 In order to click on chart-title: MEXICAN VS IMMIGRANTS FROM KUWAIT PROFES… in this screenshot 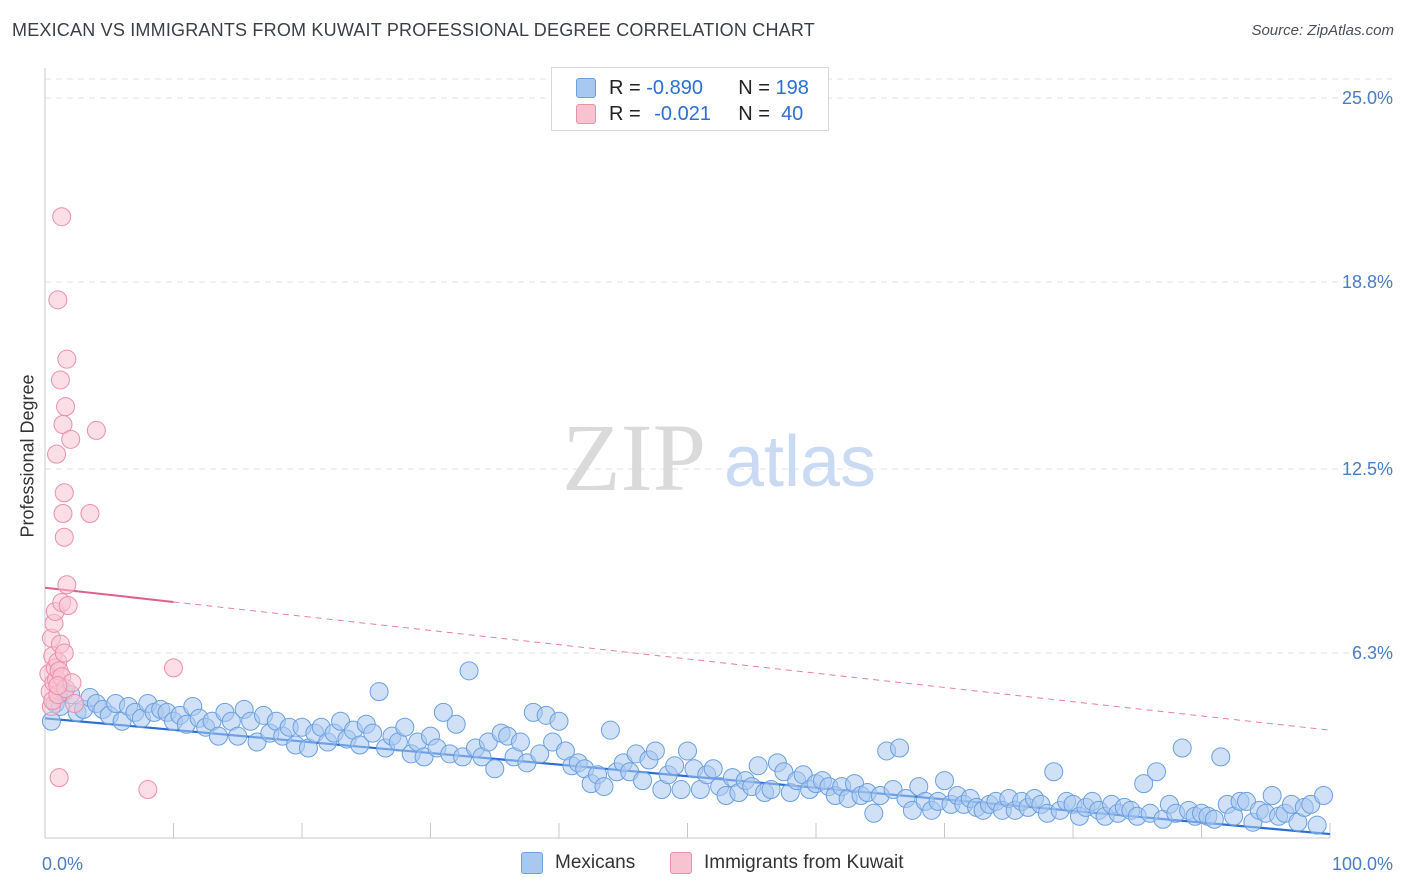, I will do `click(413, 30)`.